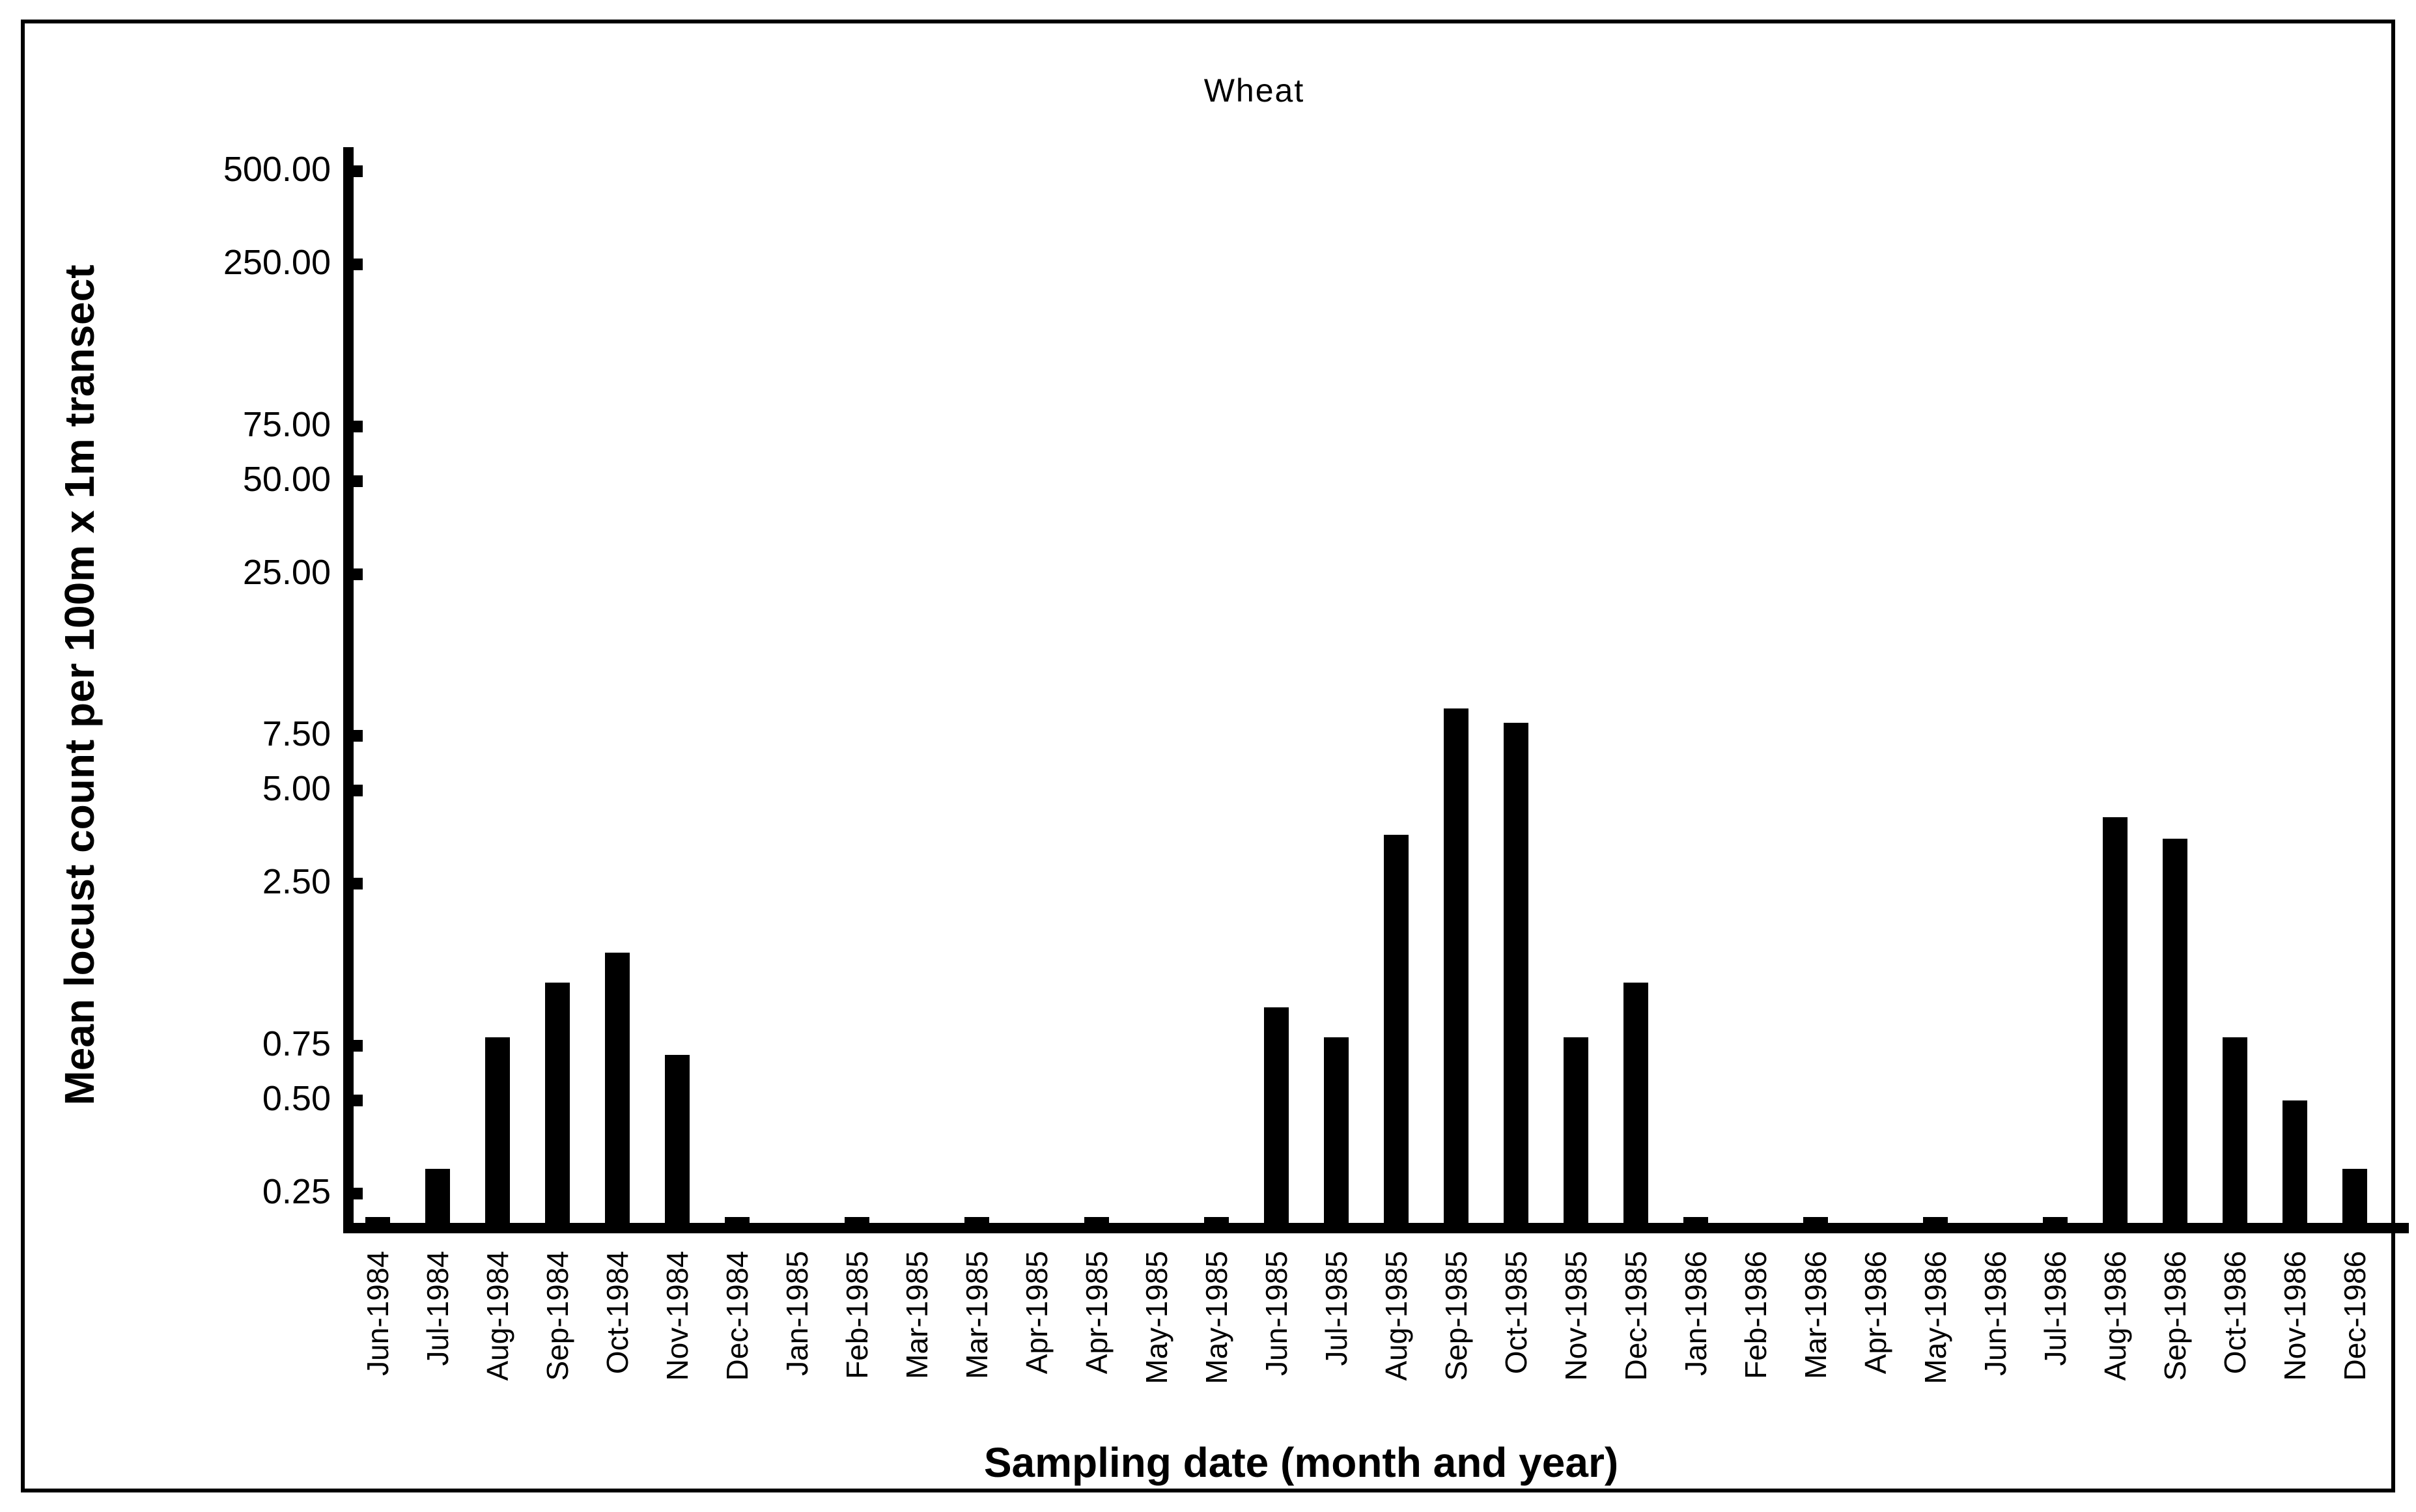 This screenshot has width=2416, height=1512. What do you see at coordinates (2235, 1135) in the screenshot?
I see `bar-Oct-1986` at bounding box center [2235, 1135].